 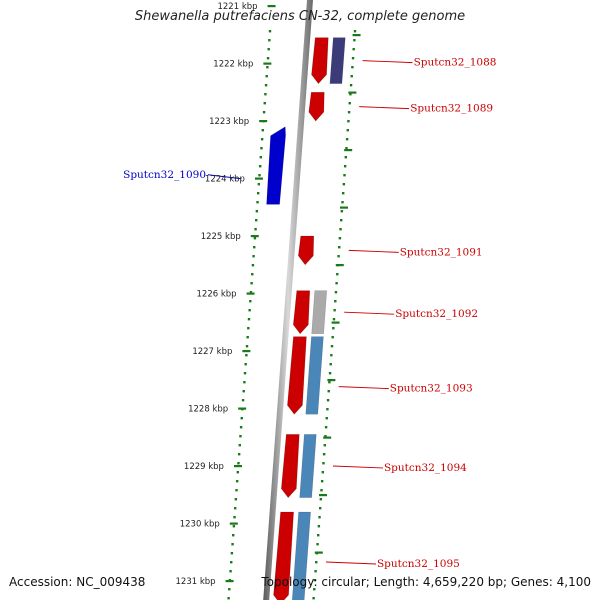 What do you see at coordinates (436, 314) in the screenshot?
I see `gene-label: Sputcn32_1092` at bounding box center [436, 314].